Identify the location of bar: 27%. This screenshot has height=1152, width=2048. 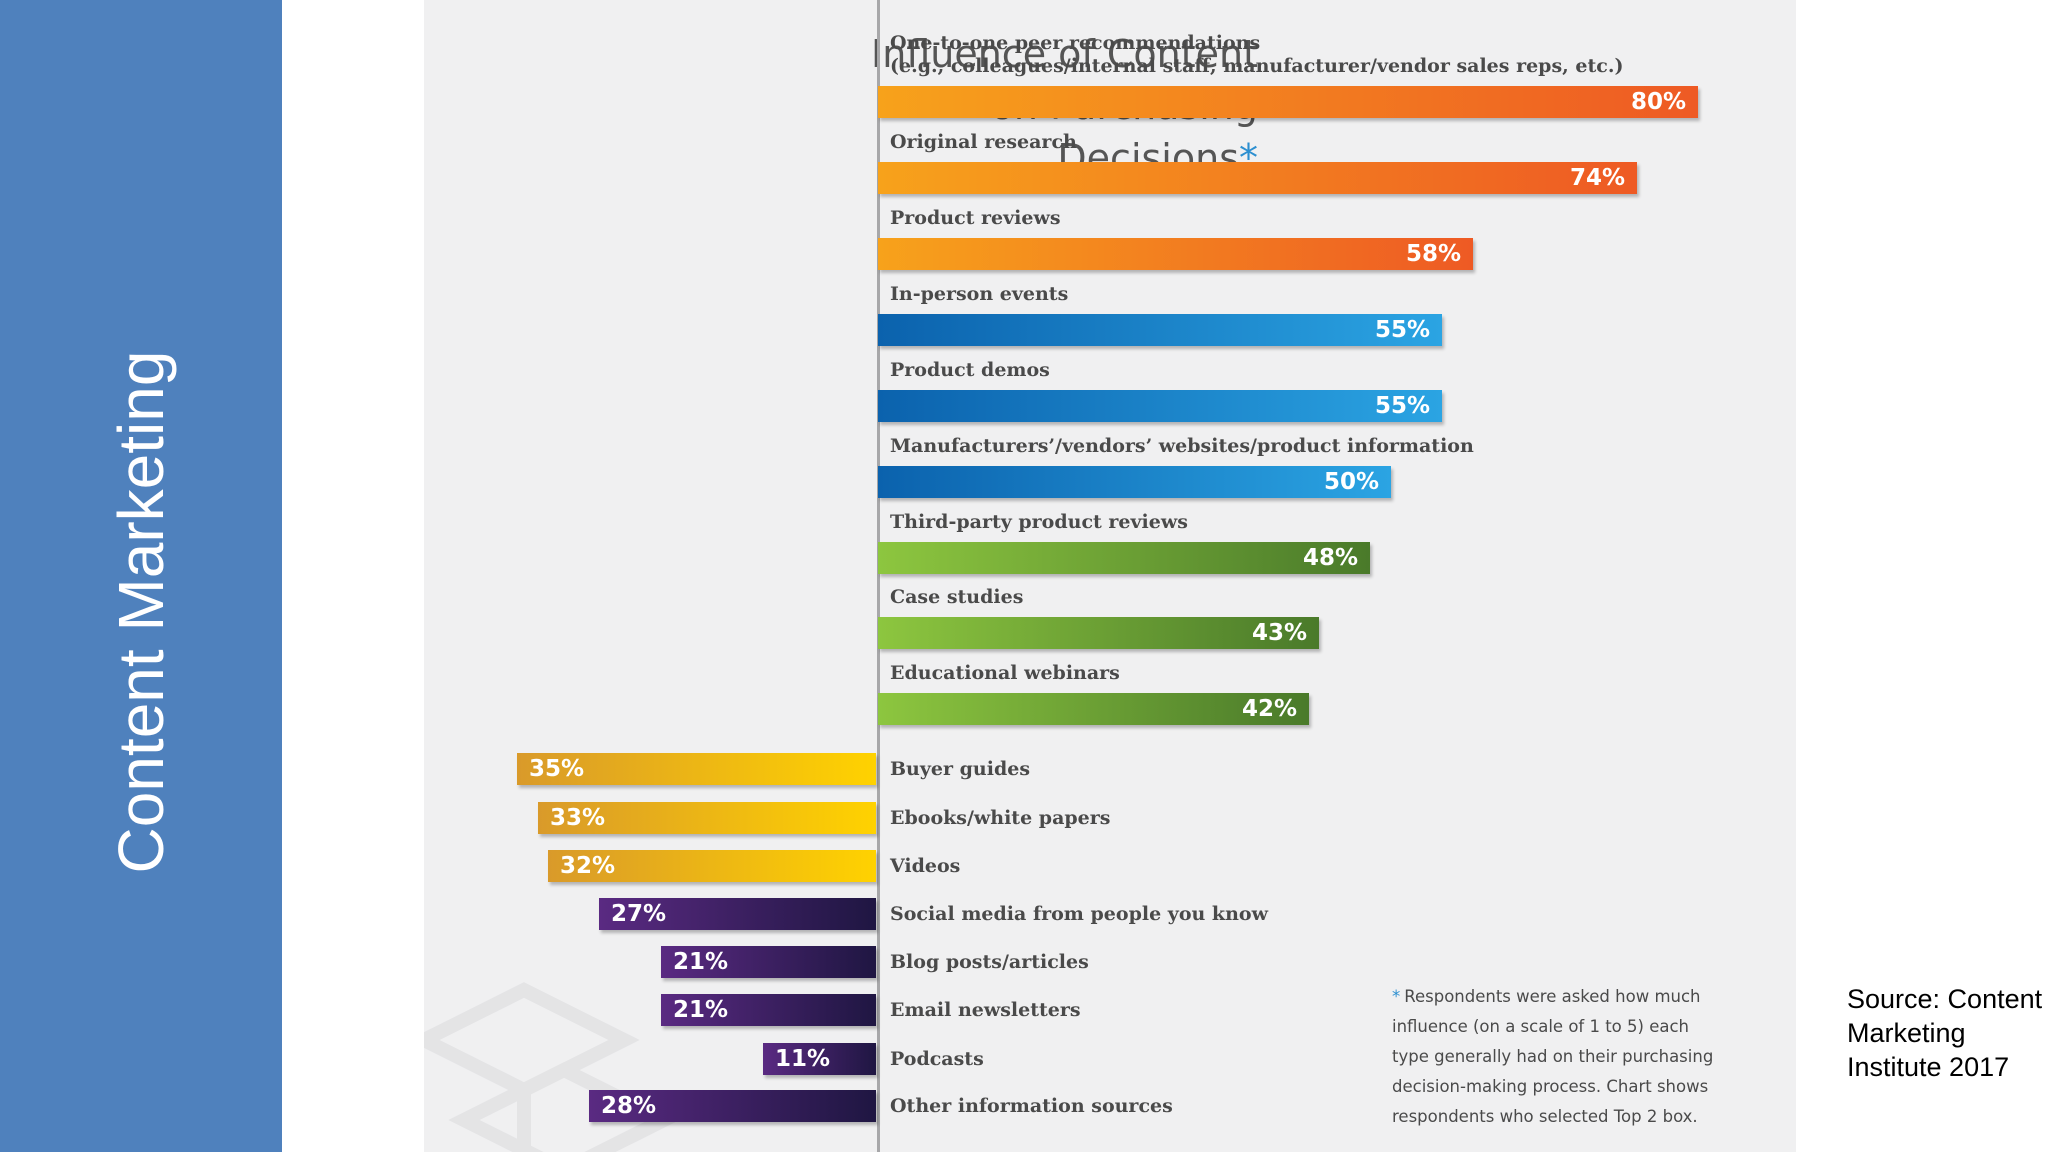
(737, 914).